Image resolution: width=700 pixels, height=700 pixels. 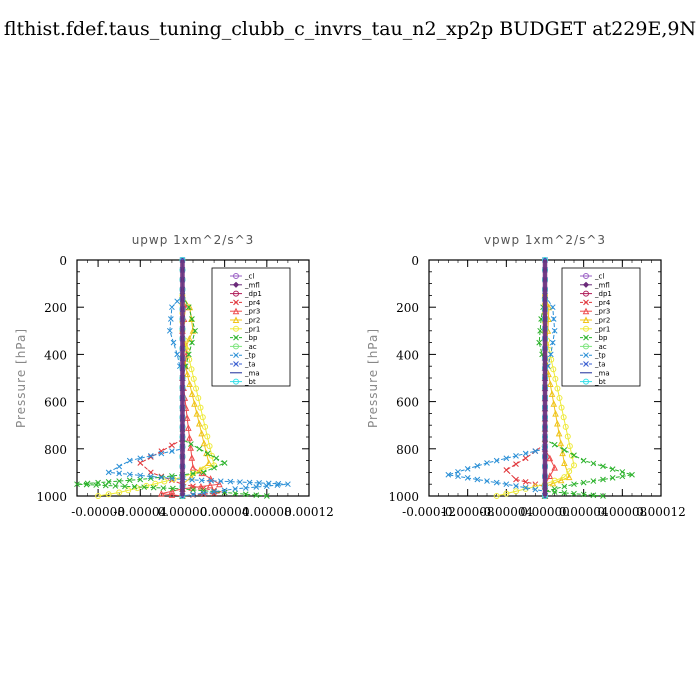 I want to click on legend-item: _pr2, so click(x=245, y=320).